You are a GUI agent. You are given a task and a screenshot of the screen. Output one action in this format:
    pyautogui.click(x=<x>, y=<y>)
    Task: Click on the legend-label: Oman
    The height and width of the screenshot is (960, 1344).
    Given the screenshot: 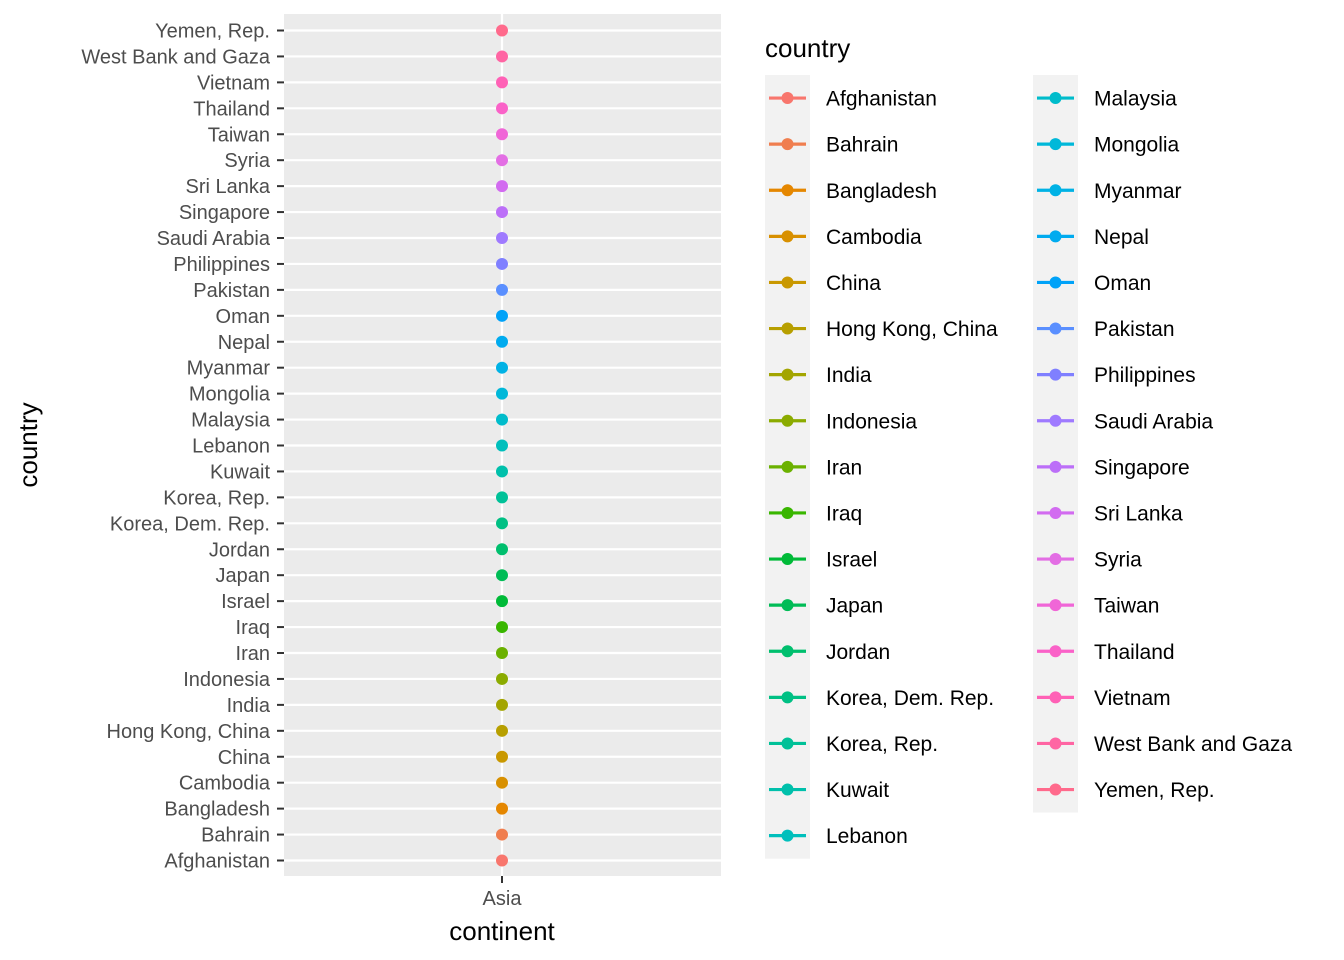 What is the action you would take?
    pyautogui.click(x=1122, y=283)
    